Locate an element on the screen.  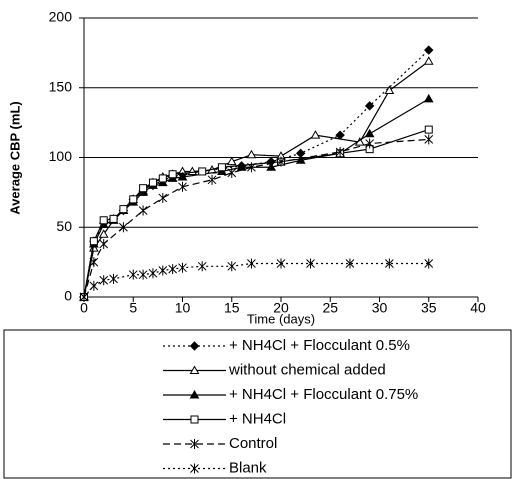
y-tick-label: 150 is located at coordinates (61, 86).